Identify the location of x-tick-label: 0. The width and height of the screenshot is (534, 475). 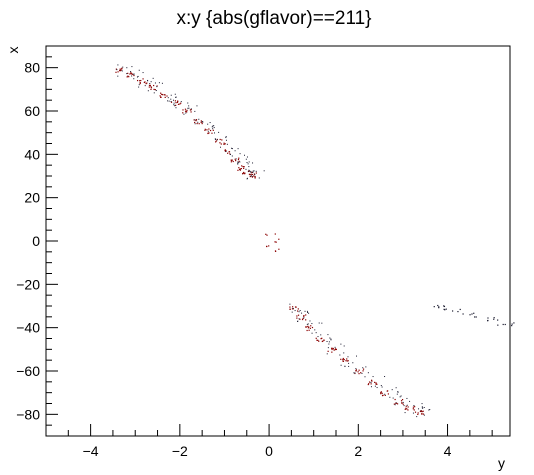
(269, 451).